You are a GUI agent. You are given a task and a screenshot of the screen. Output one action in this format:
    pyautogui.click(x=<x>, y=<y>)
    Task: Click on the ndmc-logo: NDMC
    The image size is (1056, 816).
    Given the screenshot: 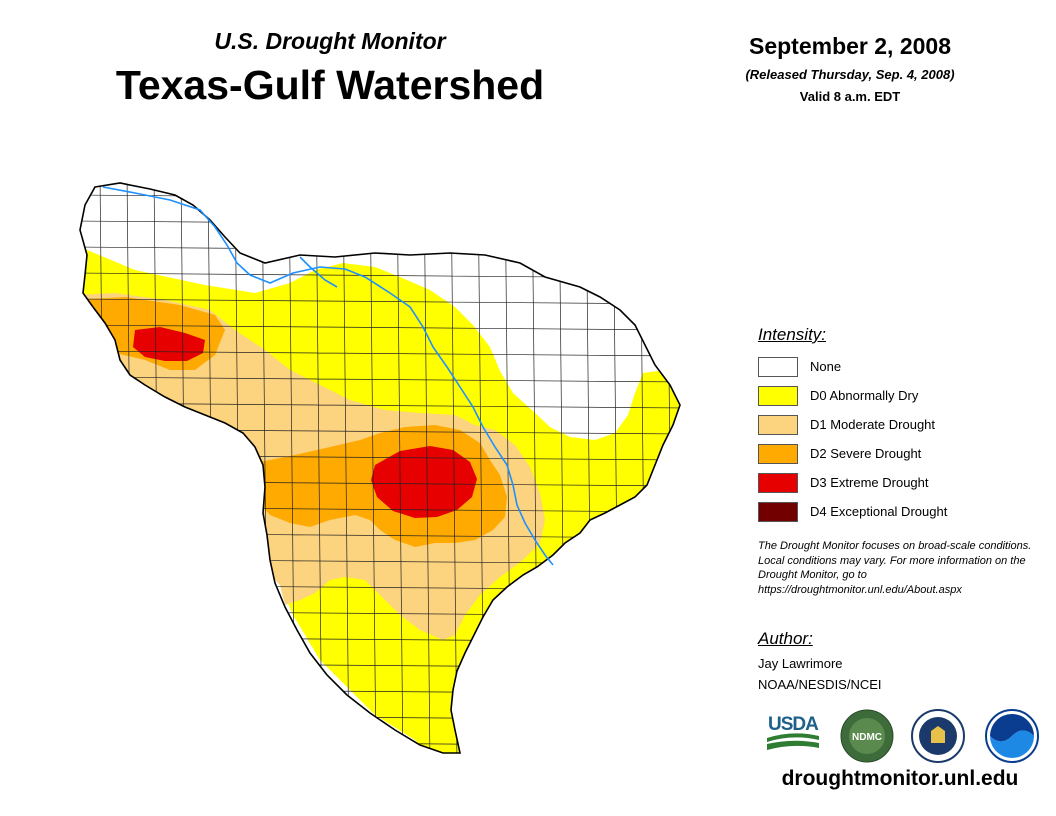 What is the action you would take?
    pyautogui.click(x=867, y=736)
    